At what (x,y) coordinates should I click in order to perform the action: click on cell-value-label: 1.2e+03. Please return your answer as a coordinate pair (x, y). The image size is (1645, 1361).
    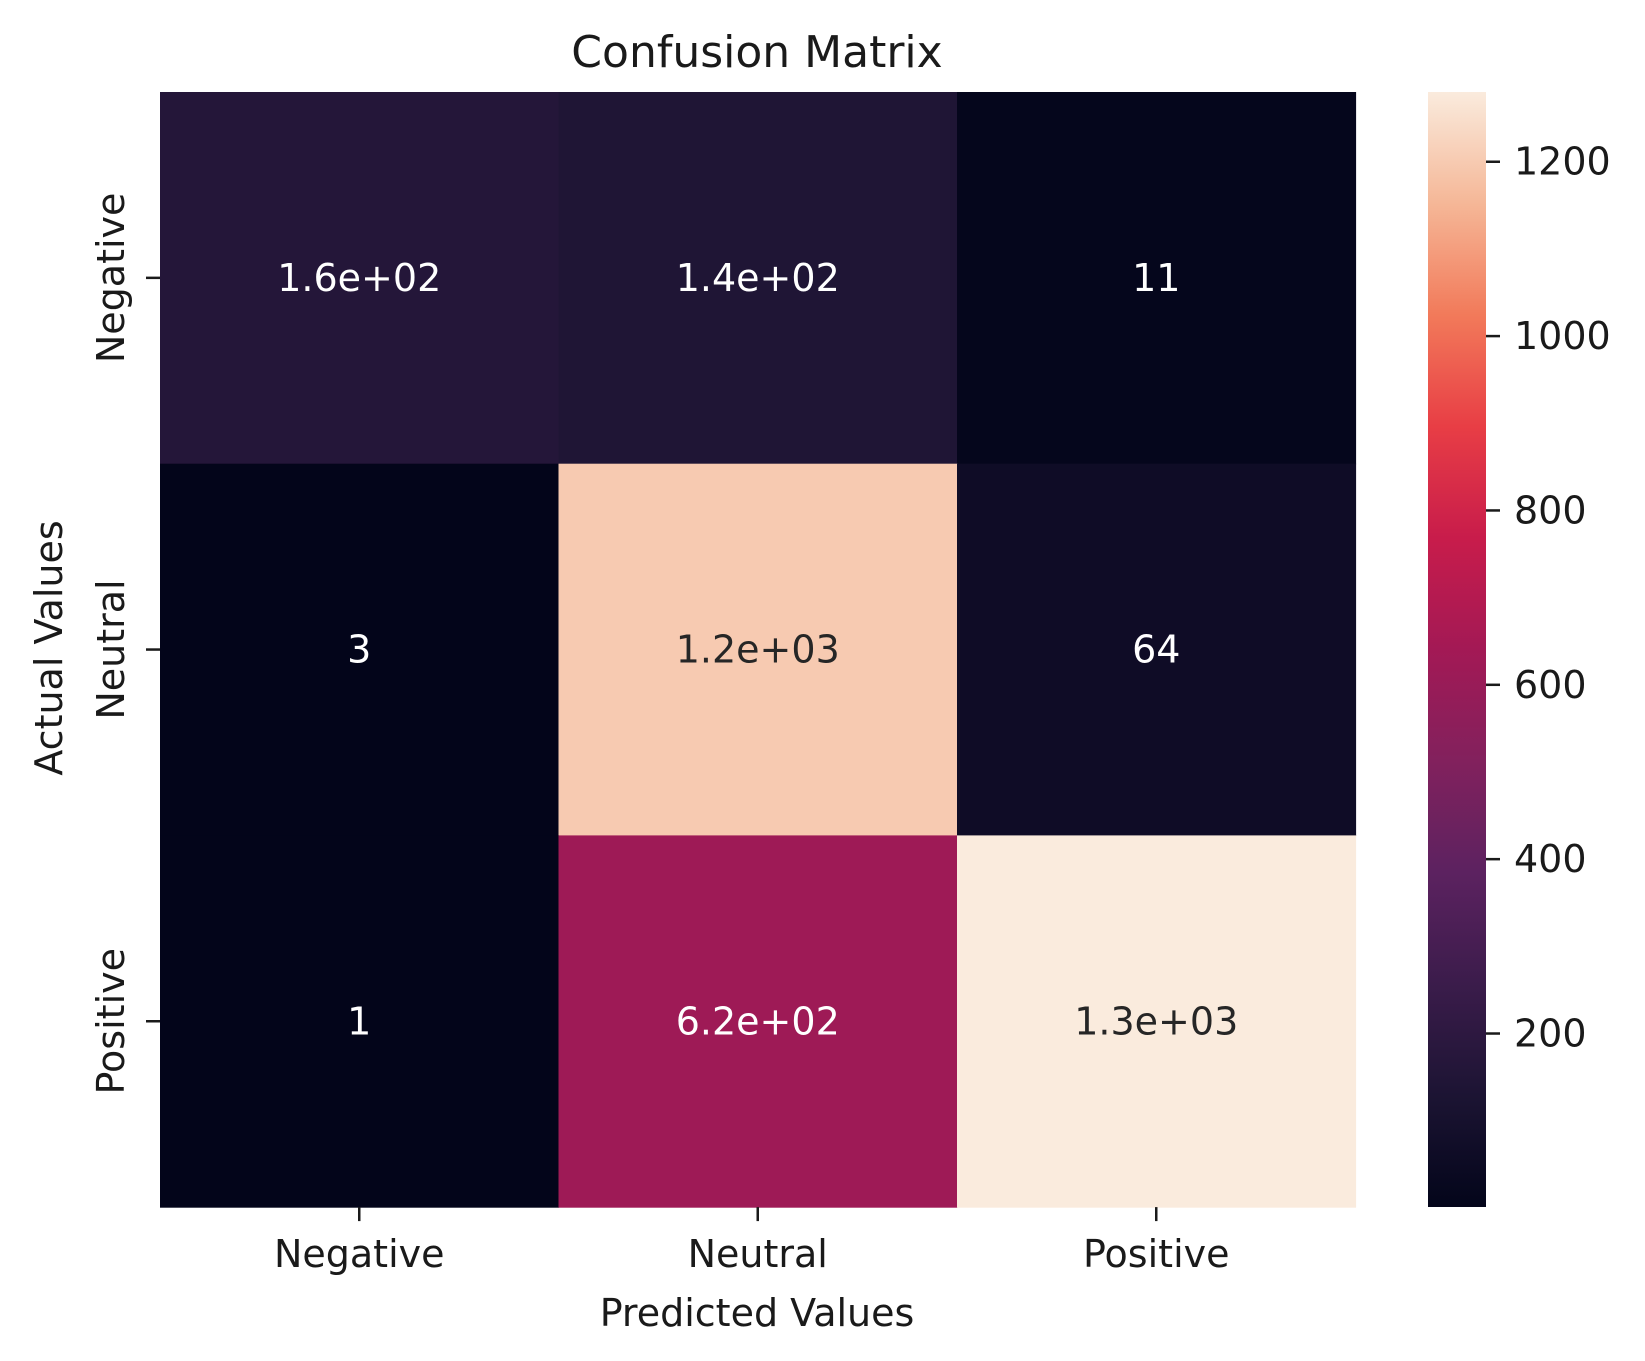
    Looking at the image, I should click on (758, 650).